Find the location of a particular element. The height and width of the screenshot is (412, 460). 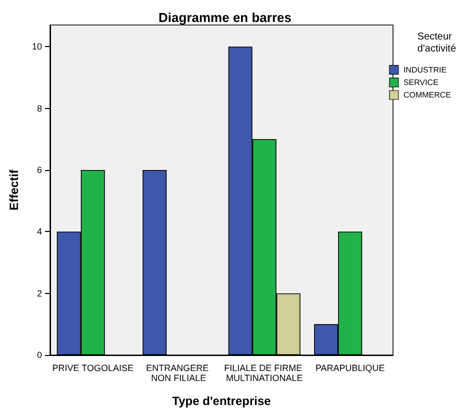

y-tick-label: 10 is located at coordinates (37, 47).